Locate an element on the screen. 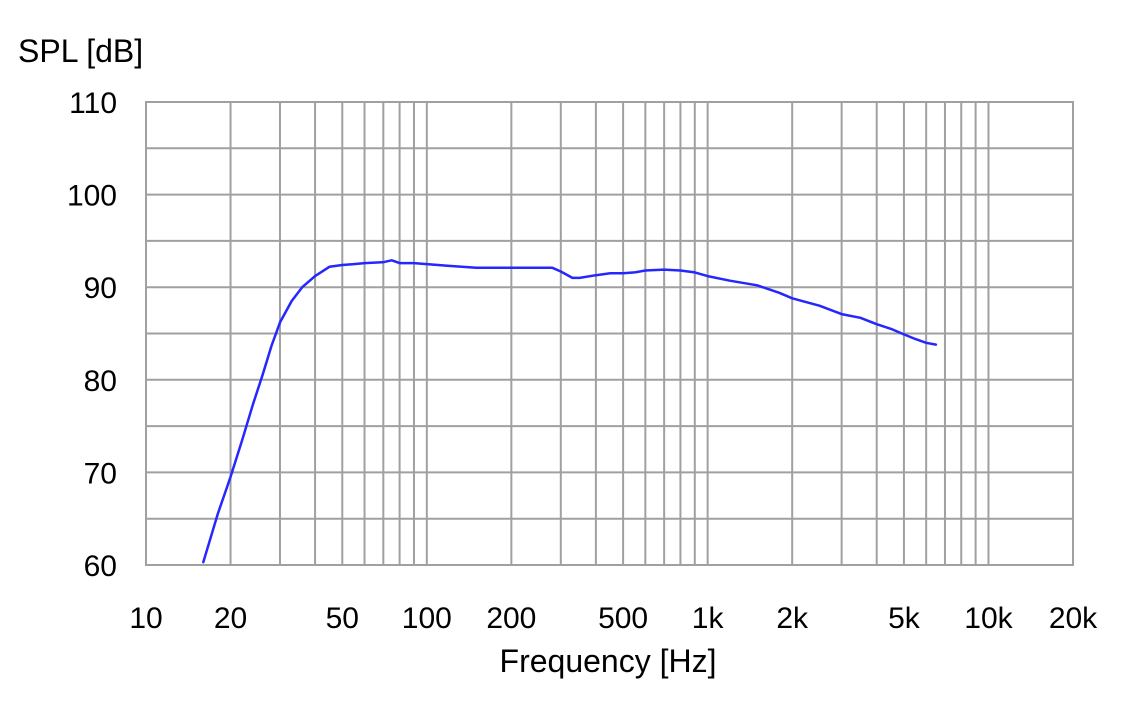 This screenshot has height=711, width=1145. x-axis-title: Frequency [Hz] is located at coordinates (608, 661).